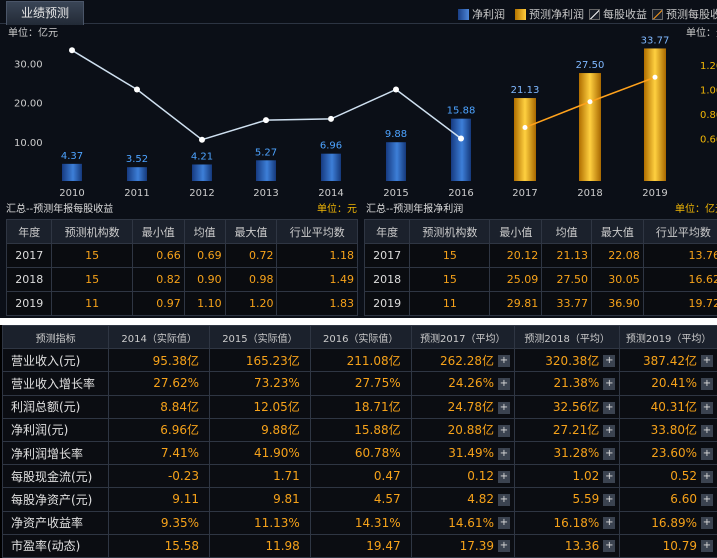 Image resolution: width=717 pixels, height=558 pixels. I want to click on forecast-value: 21.38%, so click(577, 383).